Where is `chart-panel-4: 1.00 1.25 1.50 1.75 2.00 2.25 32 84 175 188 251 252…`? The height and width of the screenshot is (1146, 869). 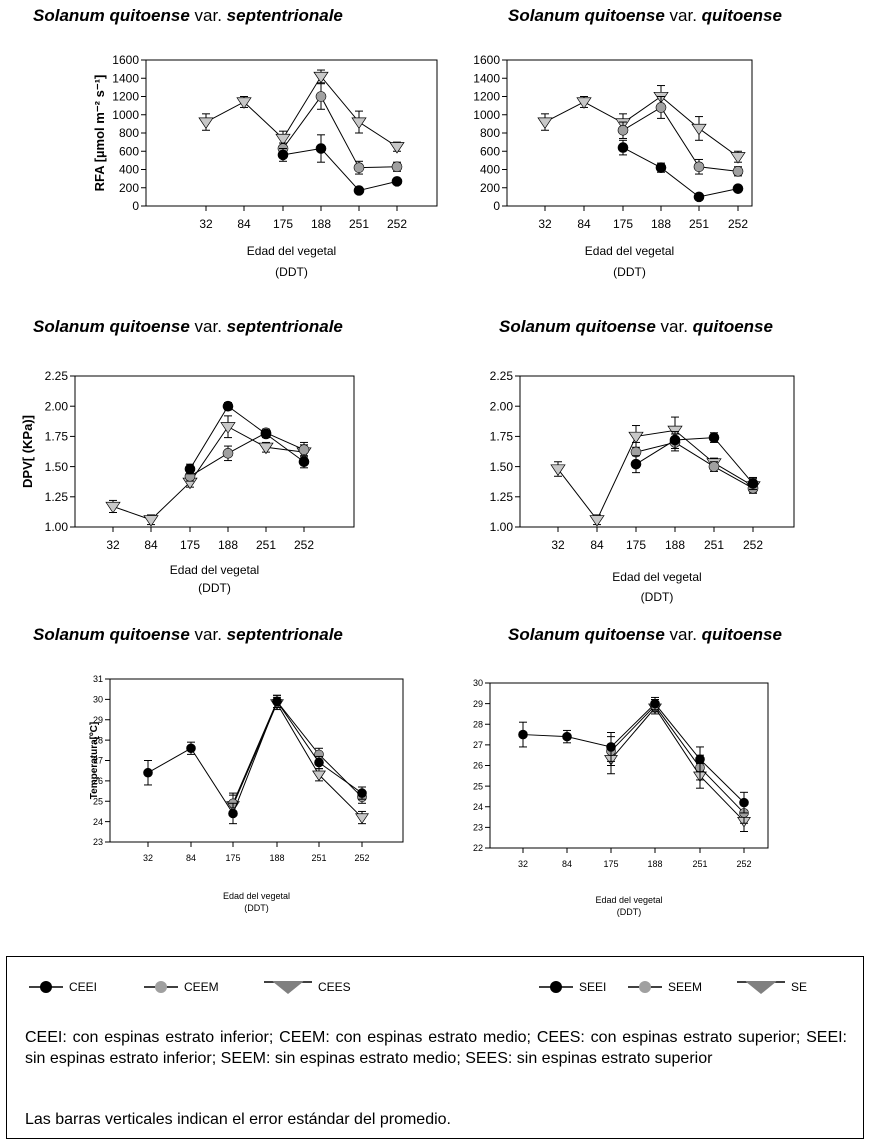 chart-panel-4: 1.00 1.25 1.50 1.75 2.00 2.25 32 84 175 188 251 252… is located at coordinates (642, 486).